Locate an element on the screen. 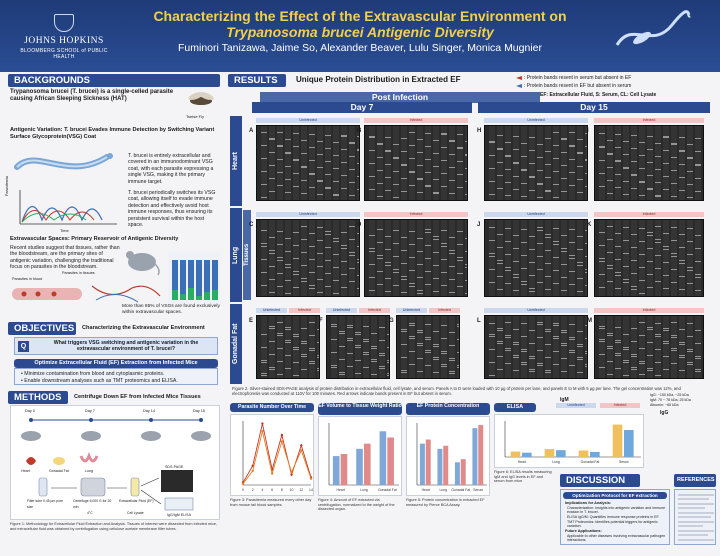  title-line-2: Trypanosoma brucei Antigenic Diversity is located at coordinates (360, 32).